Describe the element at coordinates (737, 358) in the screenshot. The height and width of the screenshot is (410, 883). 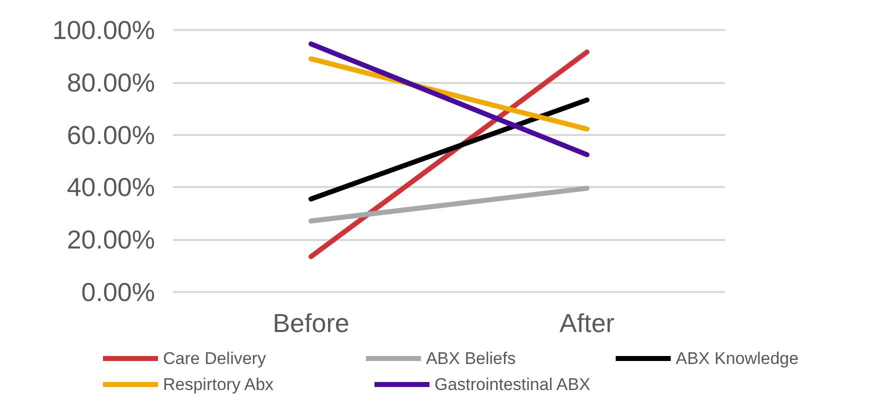
I see `legend-label: ABX Knowledge` at that location.